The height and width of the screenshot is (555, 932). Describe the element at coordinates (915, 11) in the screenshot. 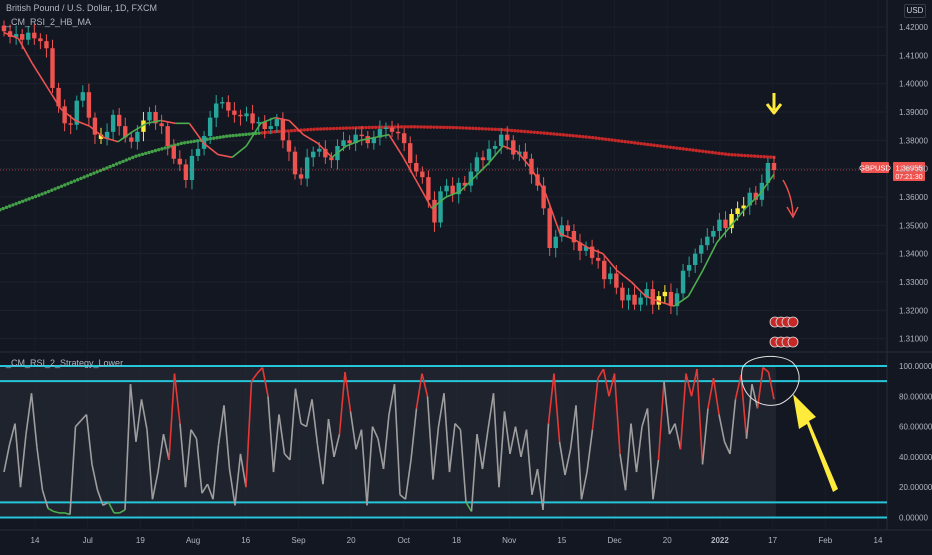

I see `currency-button: USD` at that location.